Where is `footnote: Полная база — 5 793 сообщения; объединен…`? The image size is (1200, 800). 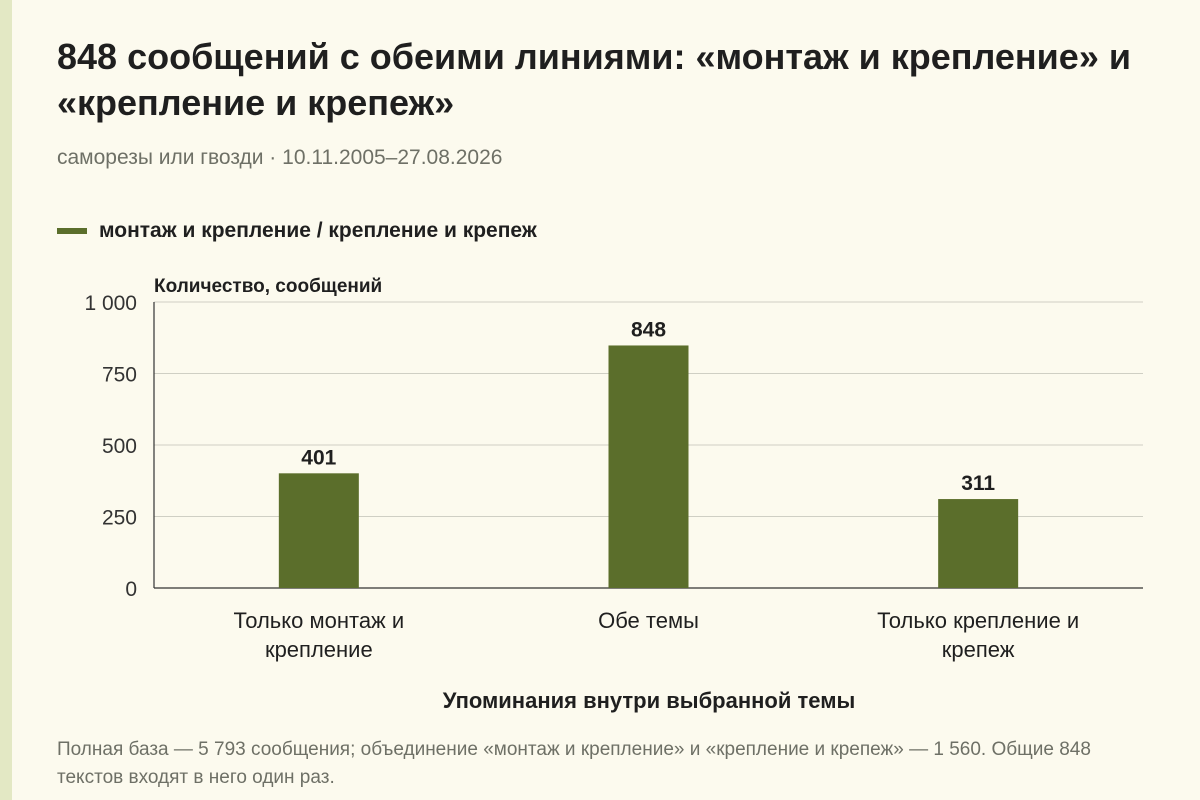
footnote: Полная база — 5 793 сообщения; объединен… is located at coordinates (574, 763).